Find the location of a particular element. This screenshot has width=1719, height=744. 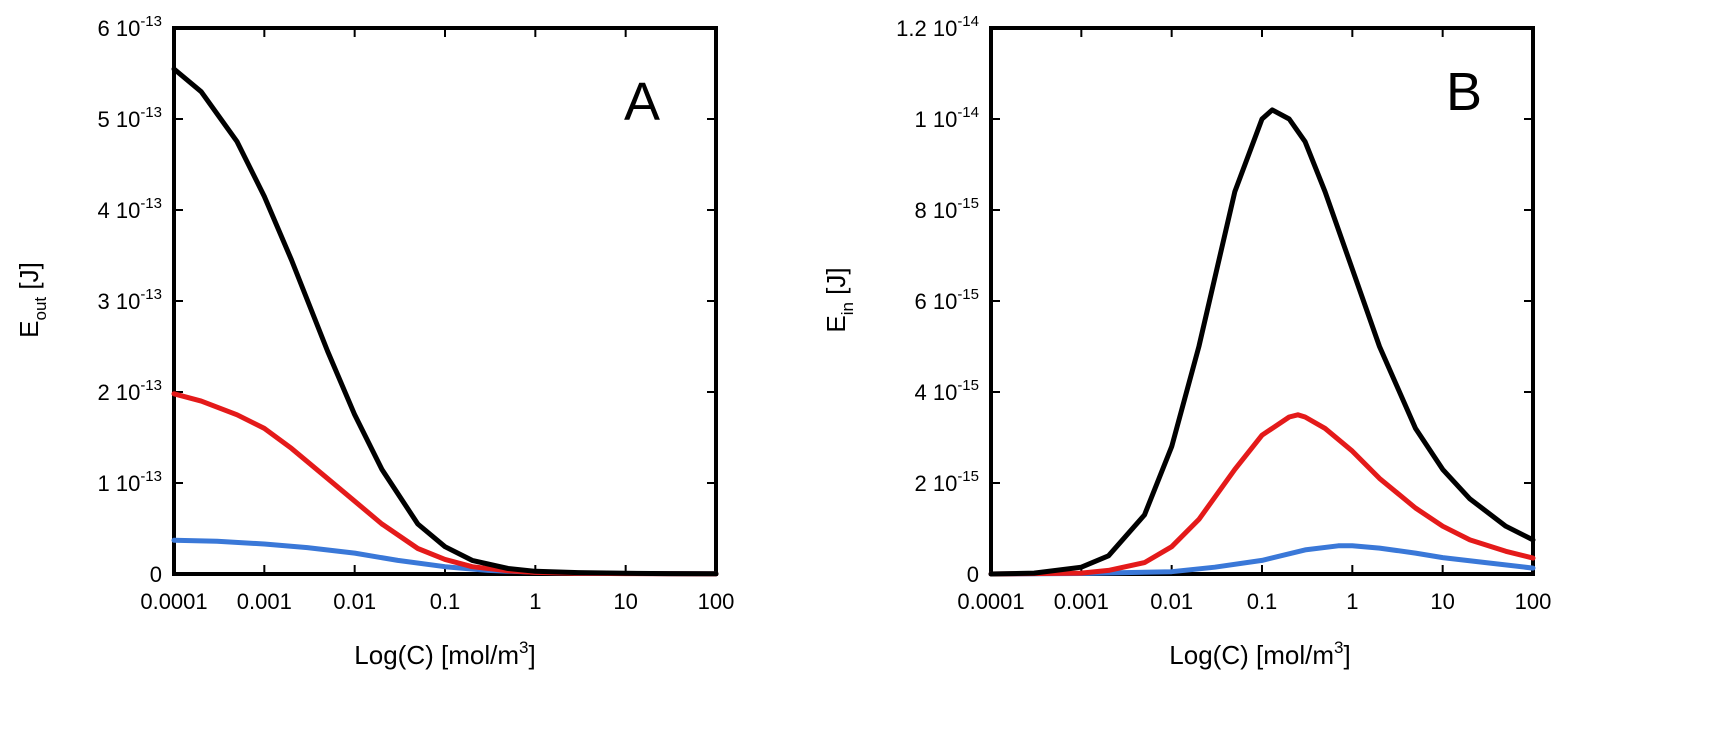

panel-b-series-blue is located at coordinates (1262, 560).